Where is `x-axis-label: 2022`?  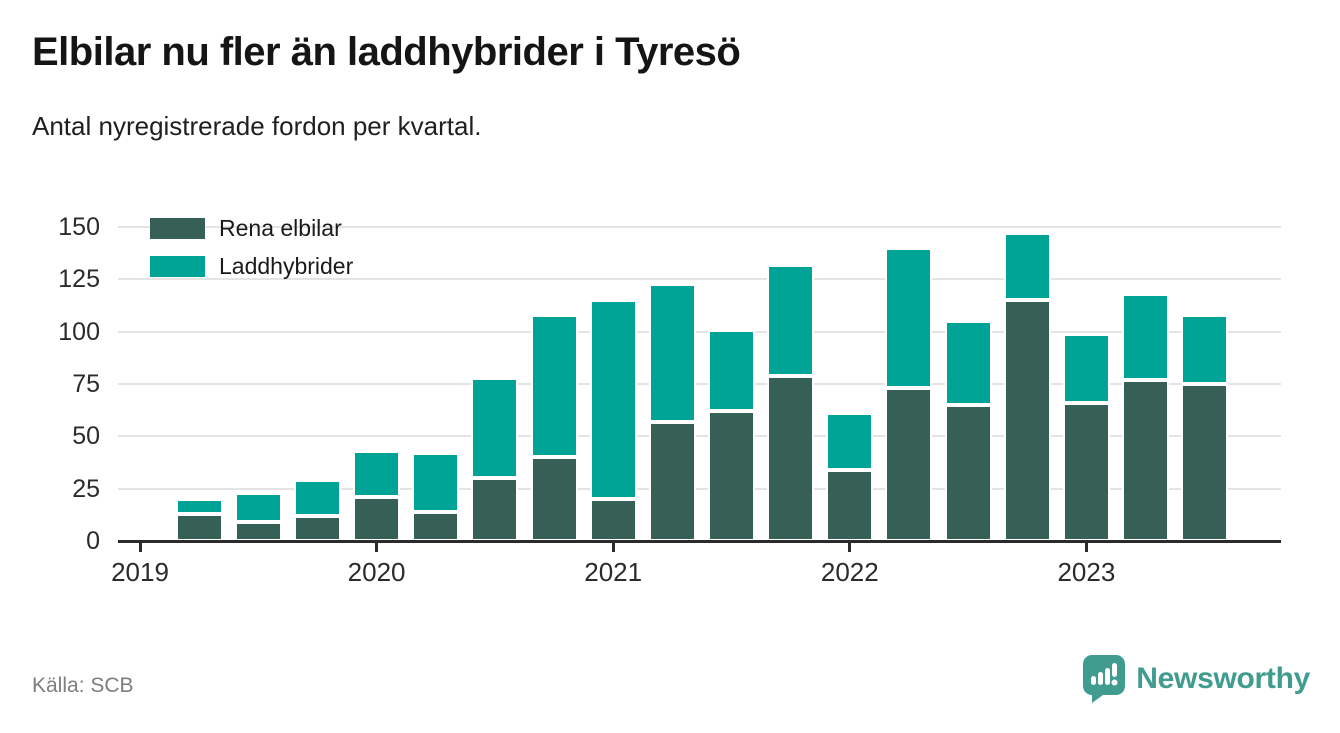
x-axis-label: 2022 is located at coordinates (849, 572).